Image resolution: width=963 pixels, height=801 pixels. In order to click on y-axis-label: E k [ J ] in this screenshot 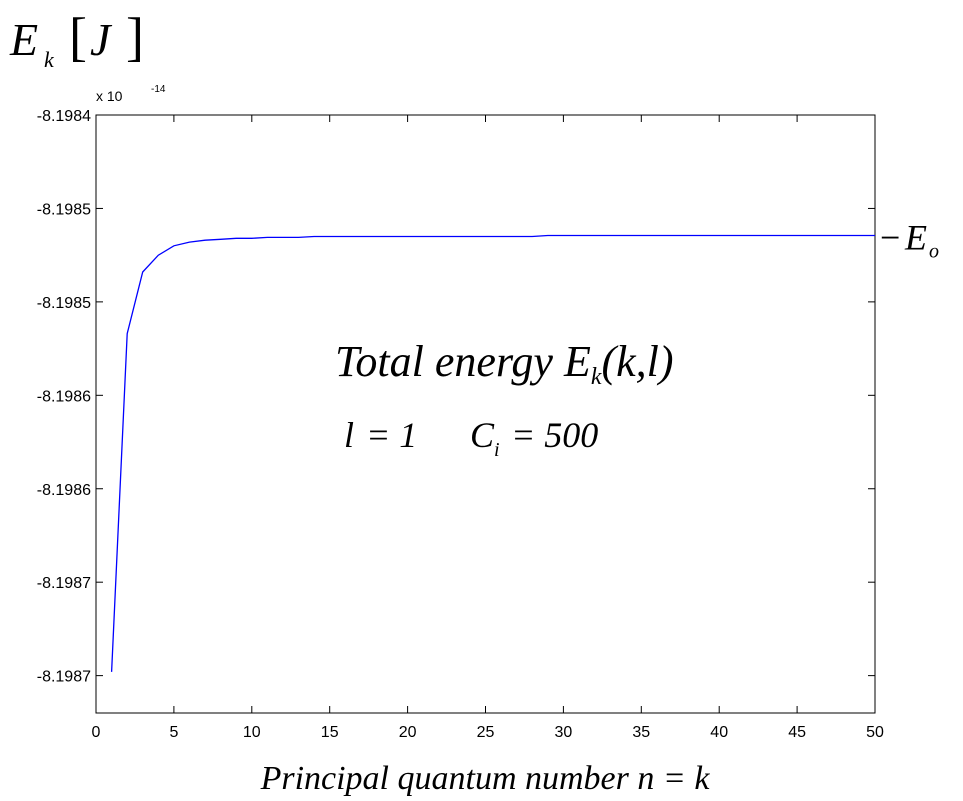, I will do `click(76, 39)`.